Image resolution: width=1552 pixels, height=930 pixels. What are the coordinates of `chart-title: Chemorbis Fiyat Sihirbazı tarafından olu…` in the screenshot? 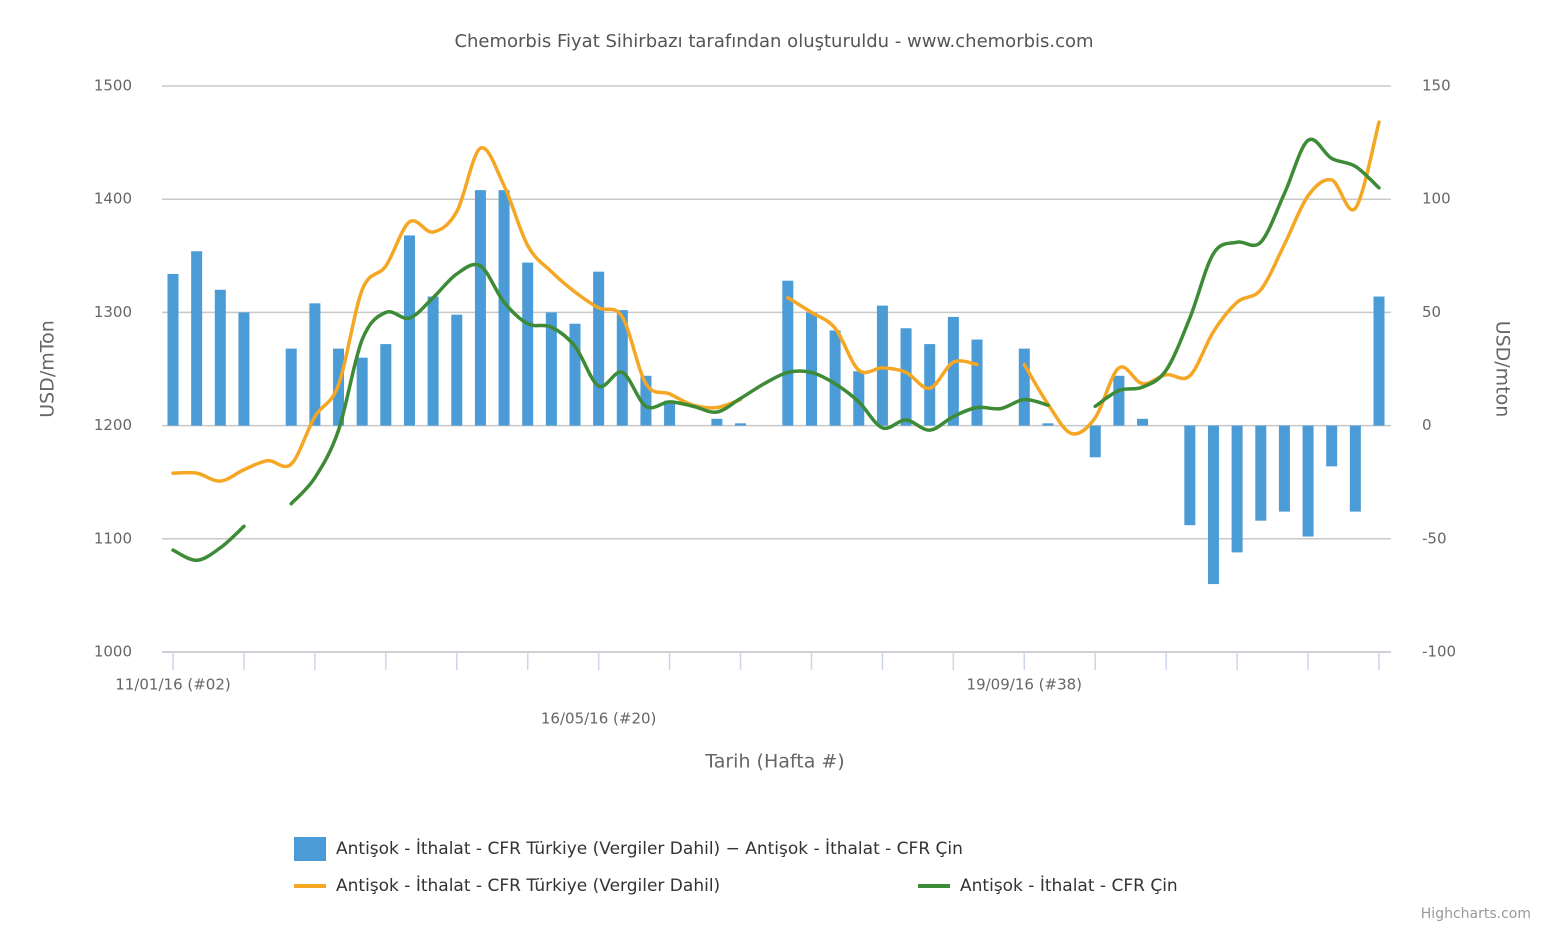 It's located at (773, 41).